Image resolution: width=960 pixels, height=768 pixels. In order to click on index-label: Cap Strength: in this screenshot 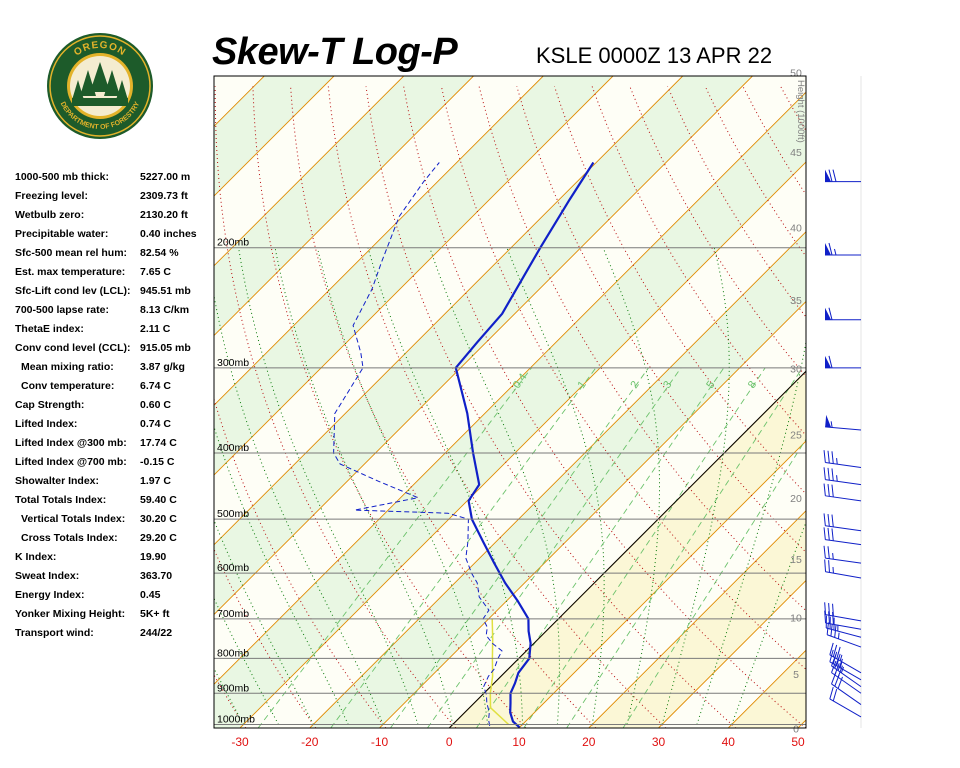, I will do `click(50, 405)`.